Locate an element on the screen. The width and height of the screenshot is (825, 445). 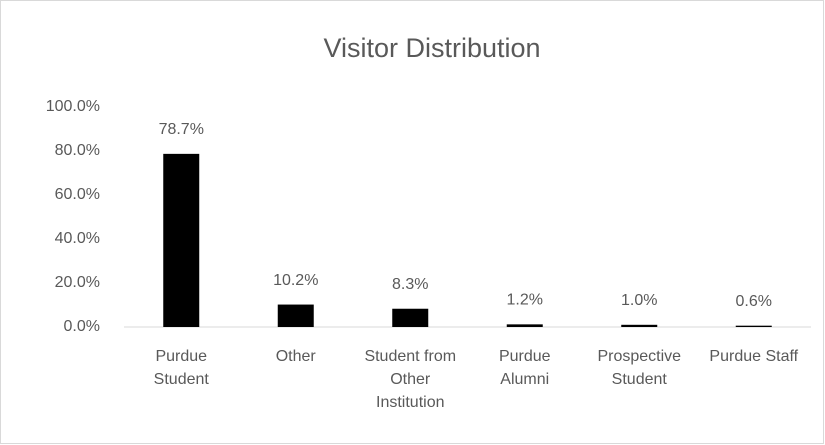
x-tick-label: Purdue Alumni is located at coordinates (524, 368).